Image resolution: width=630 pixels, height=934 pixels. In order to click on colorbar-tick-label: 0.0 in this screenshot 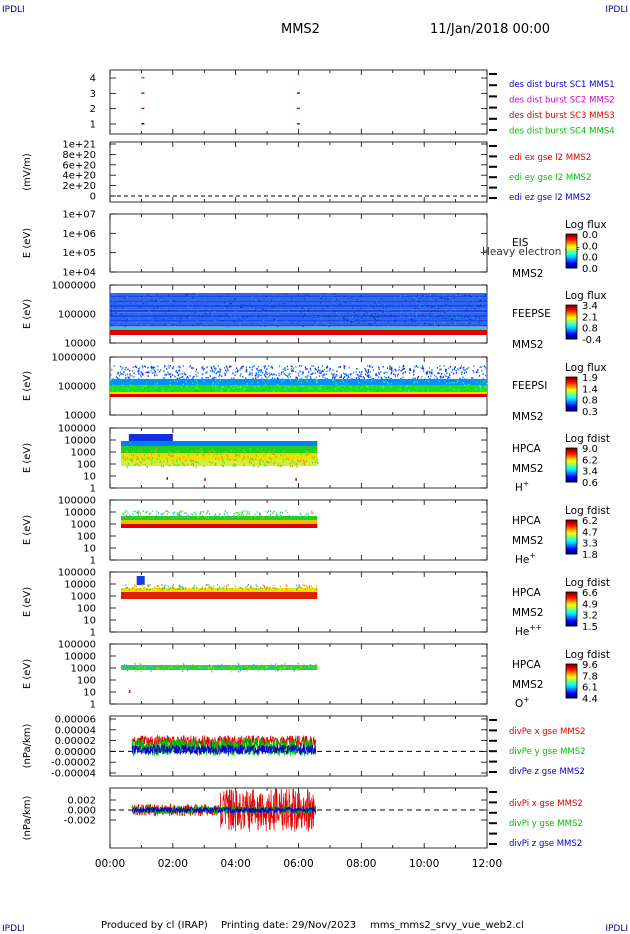, I will do `click(590, 246)`.